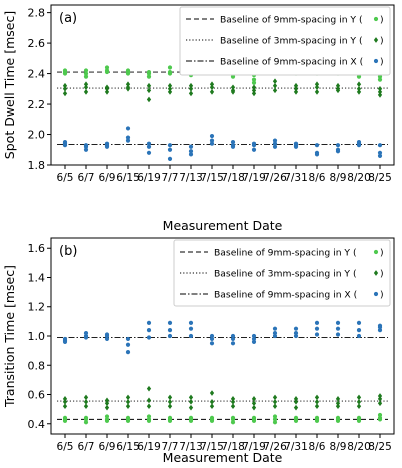 This screenshot has width=402, height=468. Describe the element at coordinates (68, 18) in the screenshot. I see `panel-label: (a)` at that location.